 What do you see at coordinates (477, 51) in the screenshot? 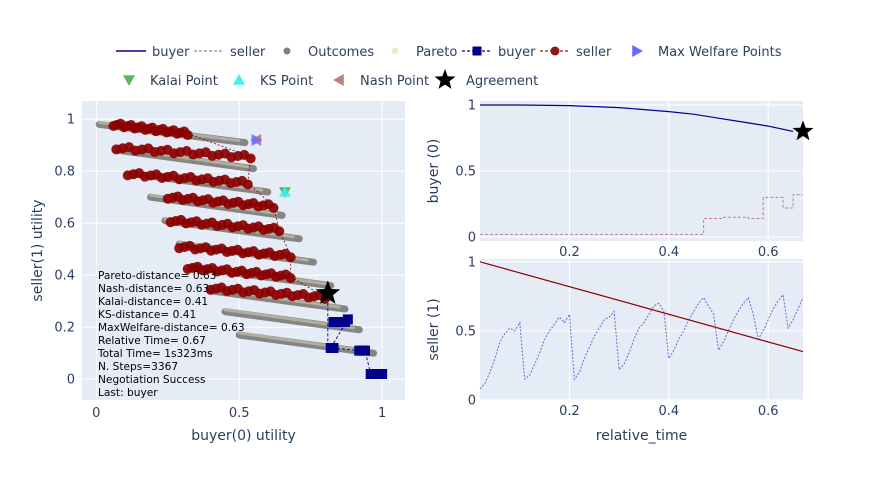
I see `legend-square-swatch` at bounding box center [477, 51].